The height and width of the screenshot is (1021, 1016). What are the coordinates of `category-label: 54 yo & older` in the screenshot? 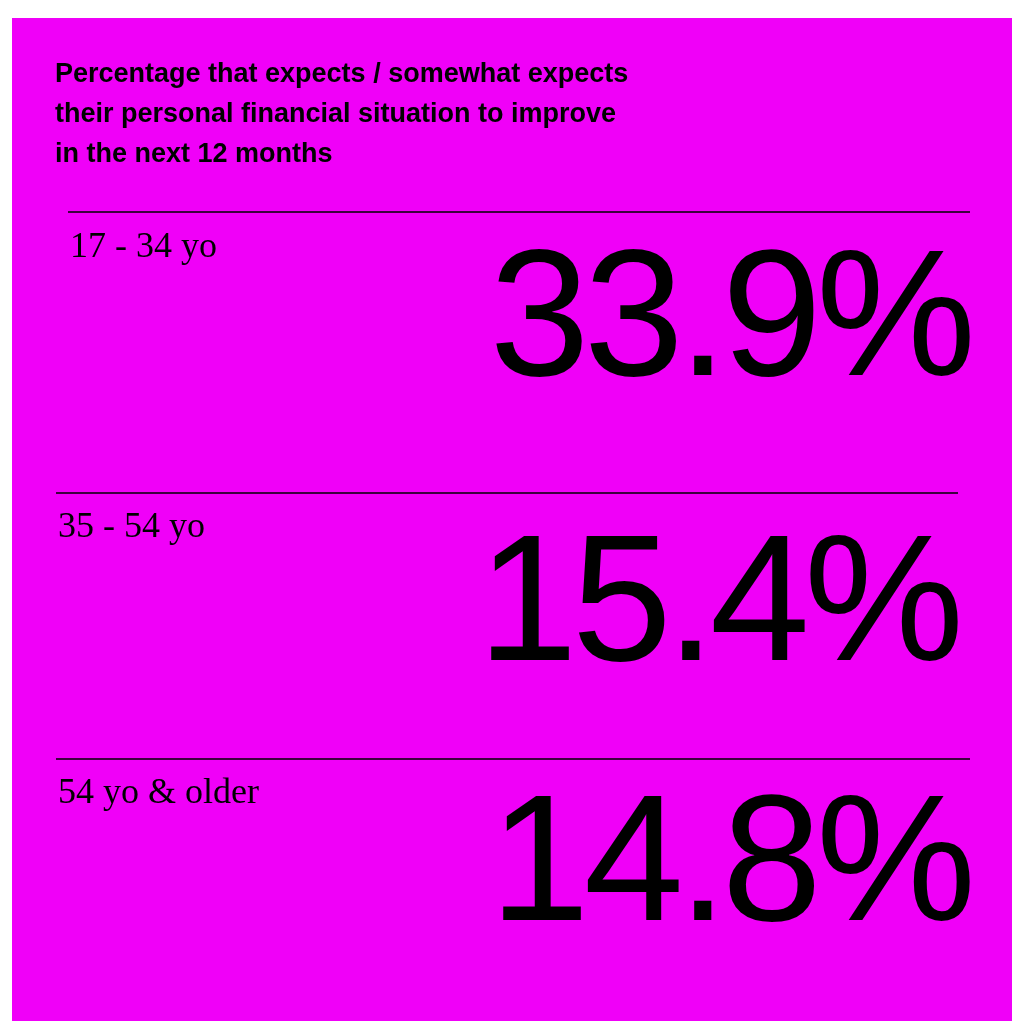 It's located at (158, 791).